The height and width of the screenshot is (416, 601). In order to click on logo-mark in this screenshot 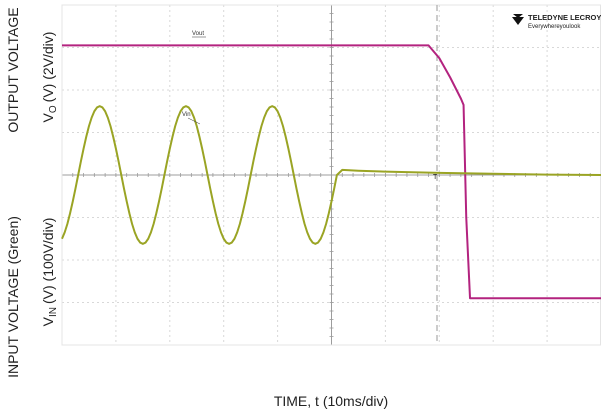, I will do `click(518, 19)`.